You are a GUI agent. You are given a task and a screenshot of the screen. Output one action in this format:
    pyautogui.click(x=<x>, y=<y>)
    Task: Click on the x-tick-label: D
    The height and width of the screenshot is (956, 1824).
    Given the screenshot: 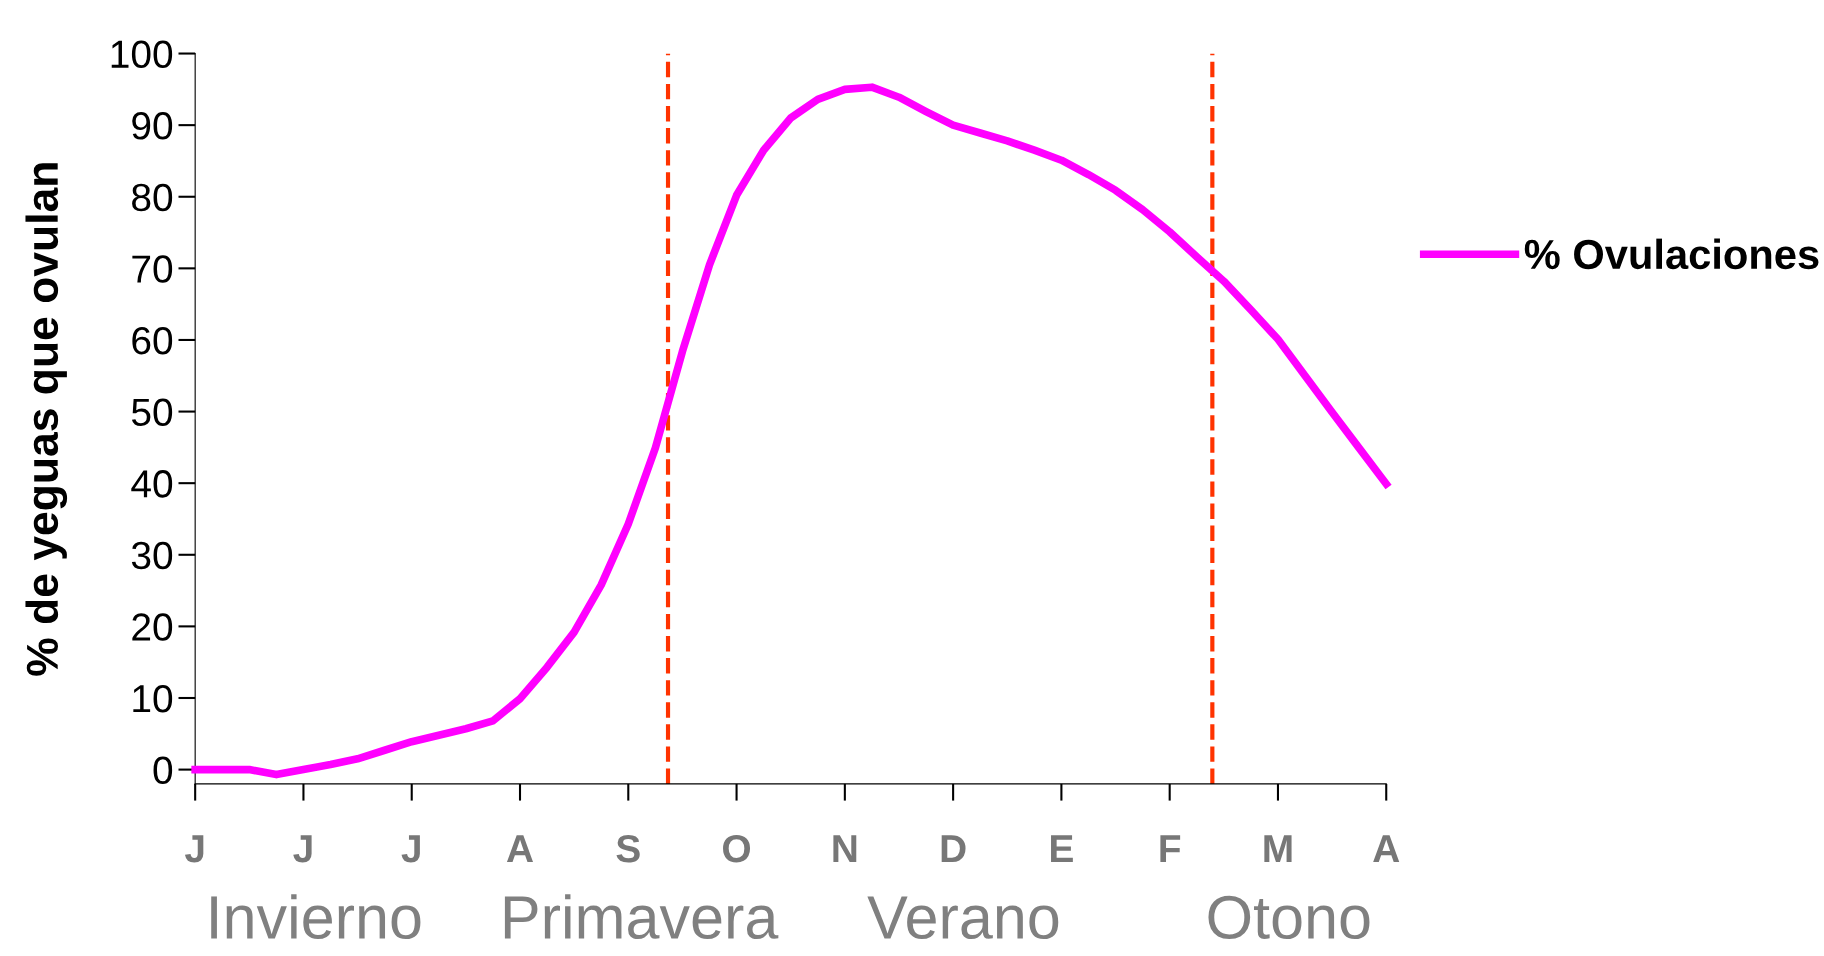 What is the action you would take?
    pyautogui.click(x=953, y=849)
    